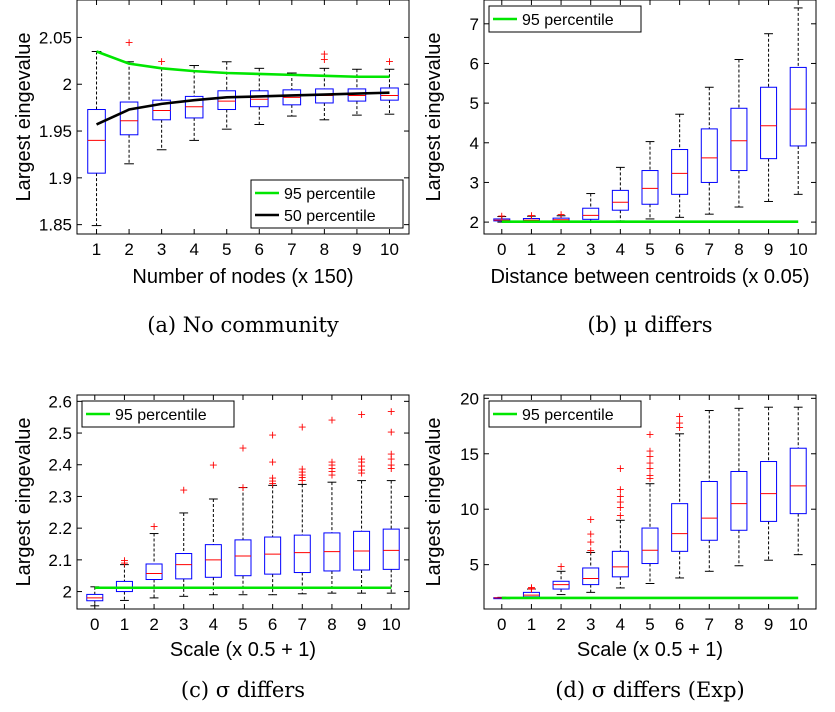 The image size is (835, 712). I want to click on box-1: ++, so click(124, 577).